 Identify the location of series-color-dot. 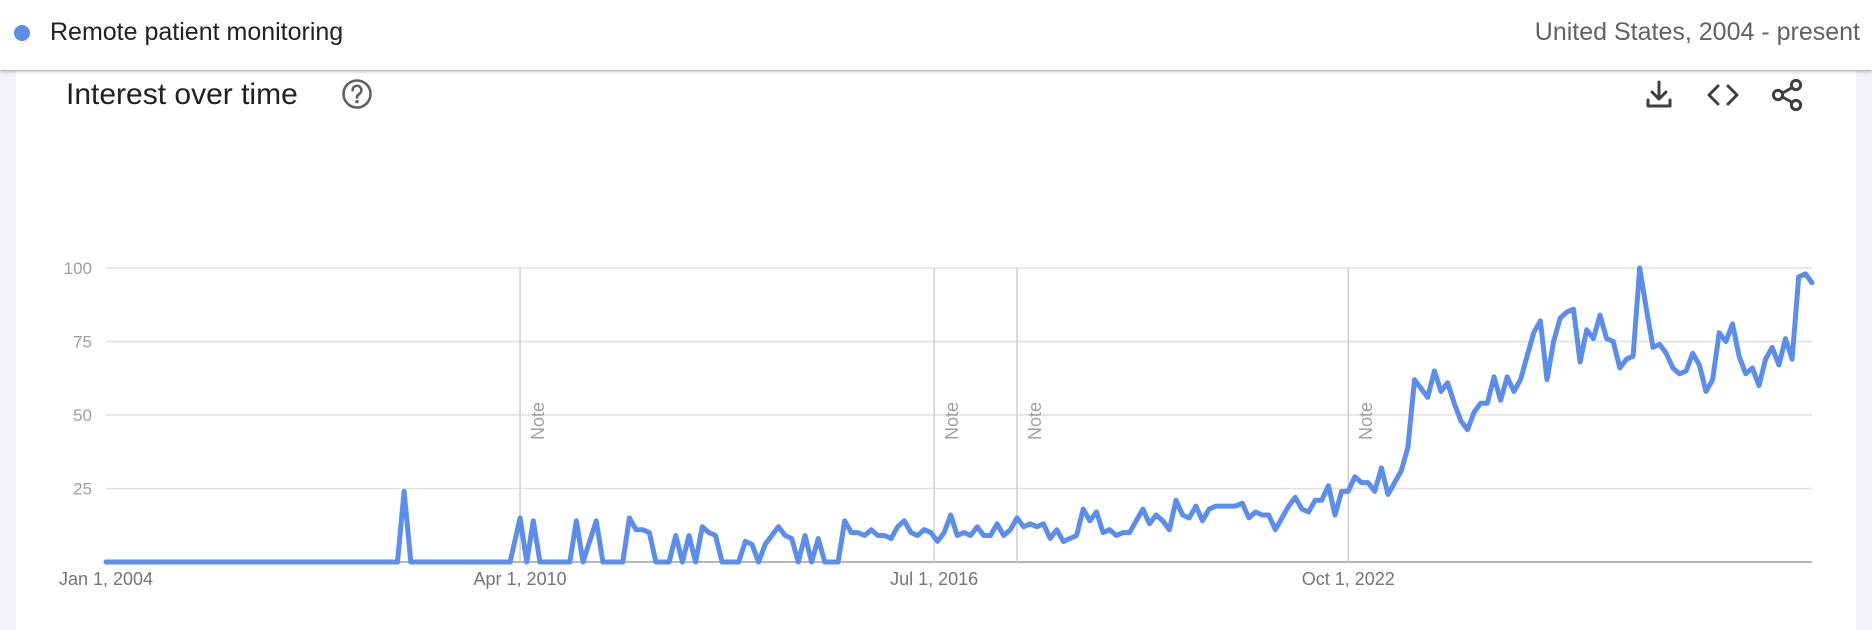
(22, 33).